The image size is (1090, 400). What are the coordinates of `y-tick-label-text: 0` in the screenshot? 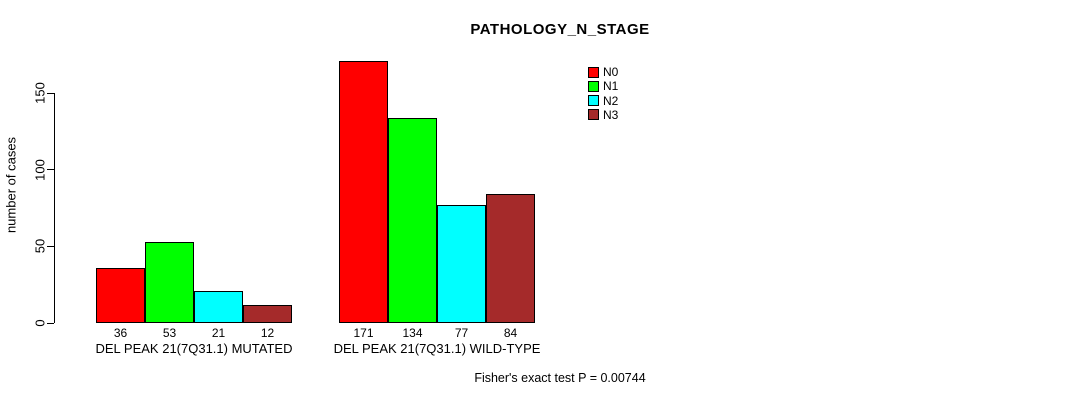 It's located at (40, 323).